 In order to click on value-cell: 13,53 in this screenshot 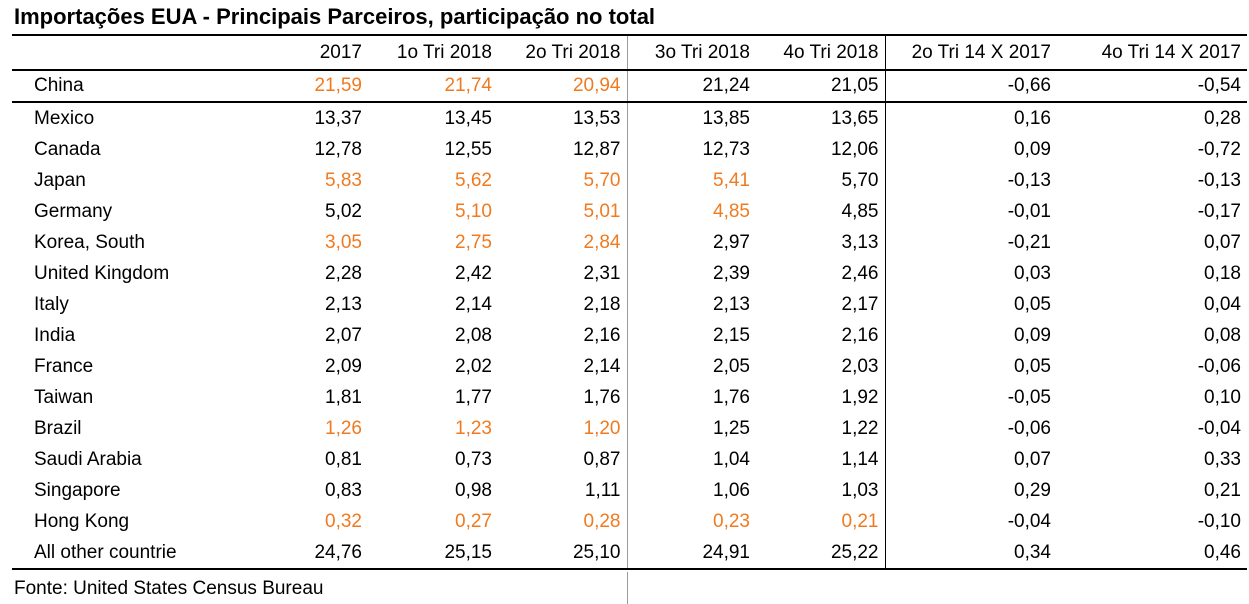, I will do `click(596, 118)`.